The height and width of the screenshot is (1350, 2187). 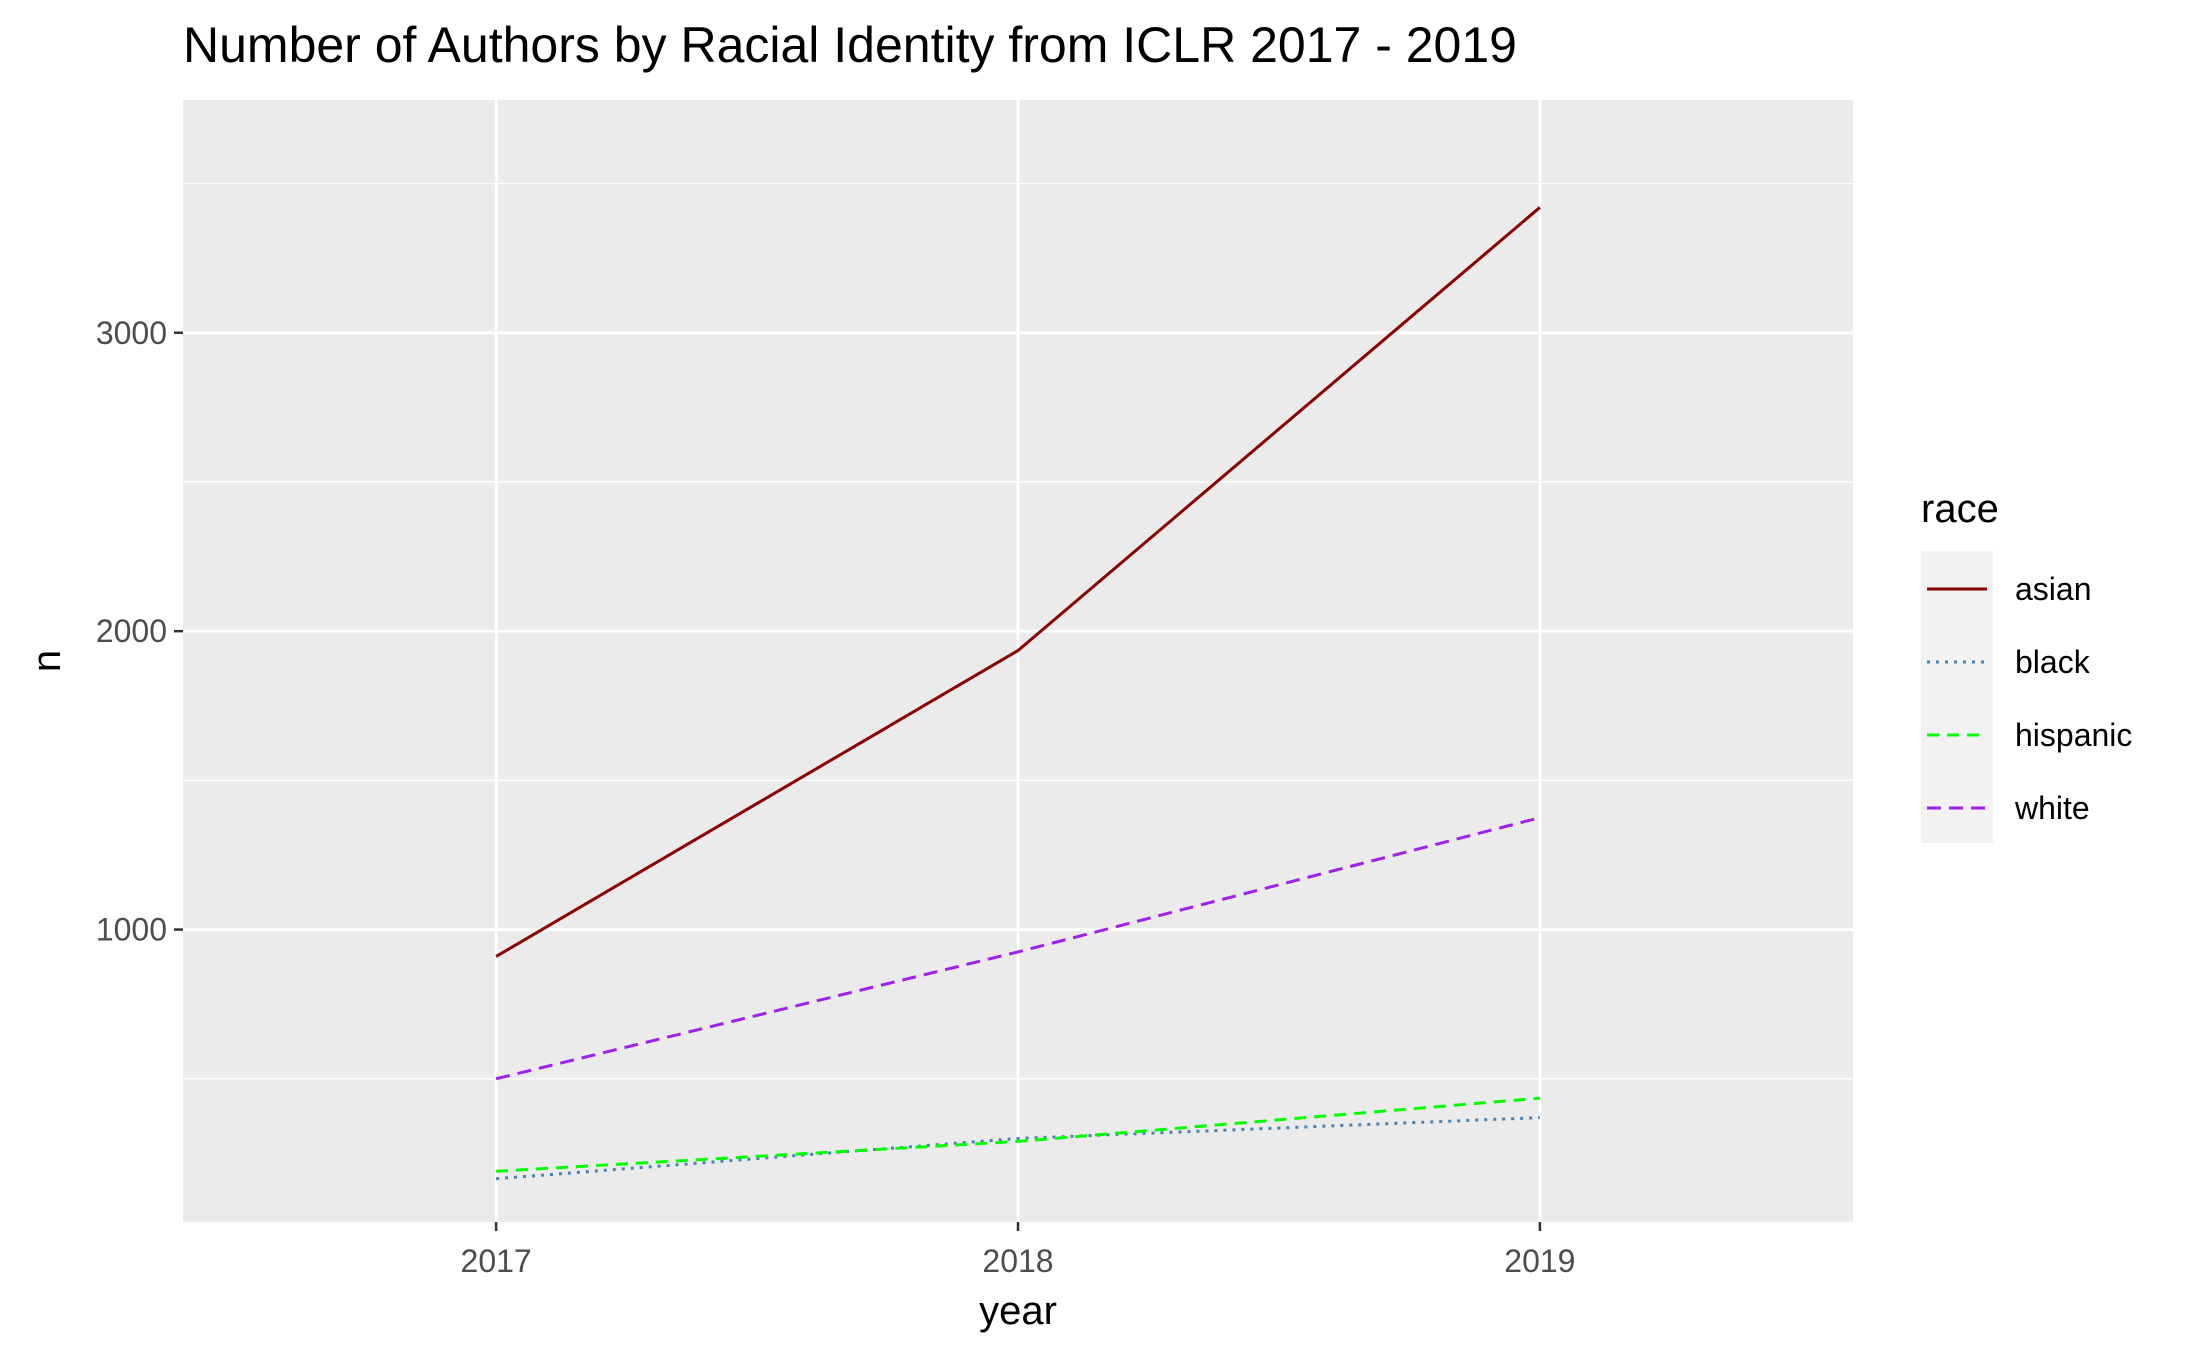 What do you see at coordinates (1960, 509) in the screenshot?
I see `legend-title: race` at bounding box center [1960, 509].